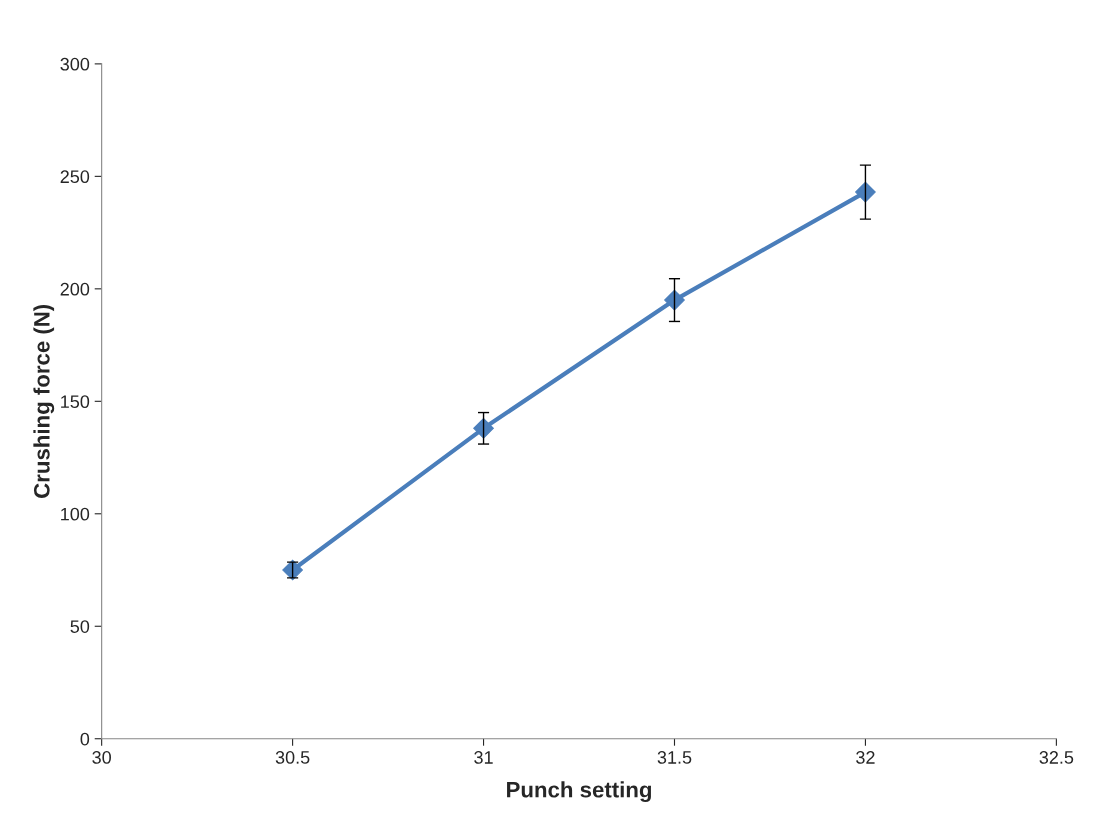  What do you see at coordinates (75, 289) in the screenshot?
I see `y-tick-label: 200` at bounding box center [75, 289].